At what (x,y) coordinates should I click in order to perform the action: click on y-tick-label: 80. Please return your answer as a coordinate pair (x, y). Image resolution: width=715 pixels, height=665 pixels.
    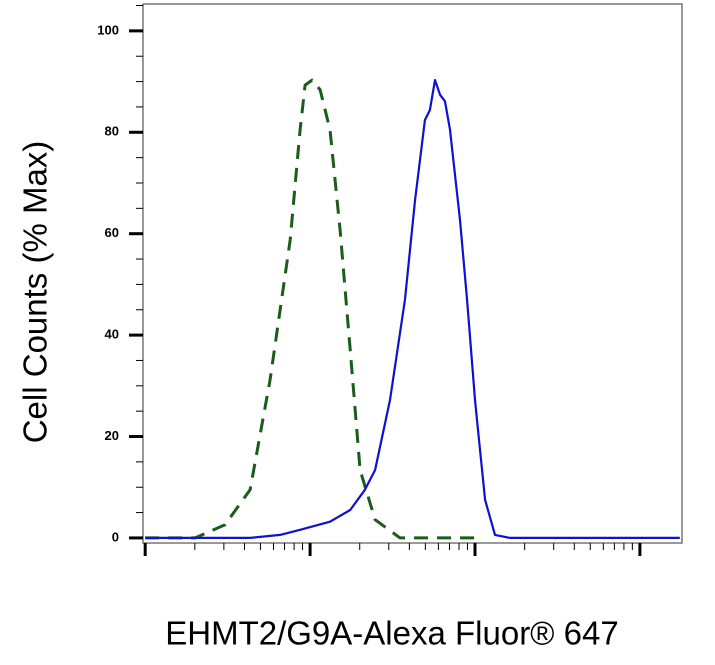
    Looking at the image, I should click on (112, 131).